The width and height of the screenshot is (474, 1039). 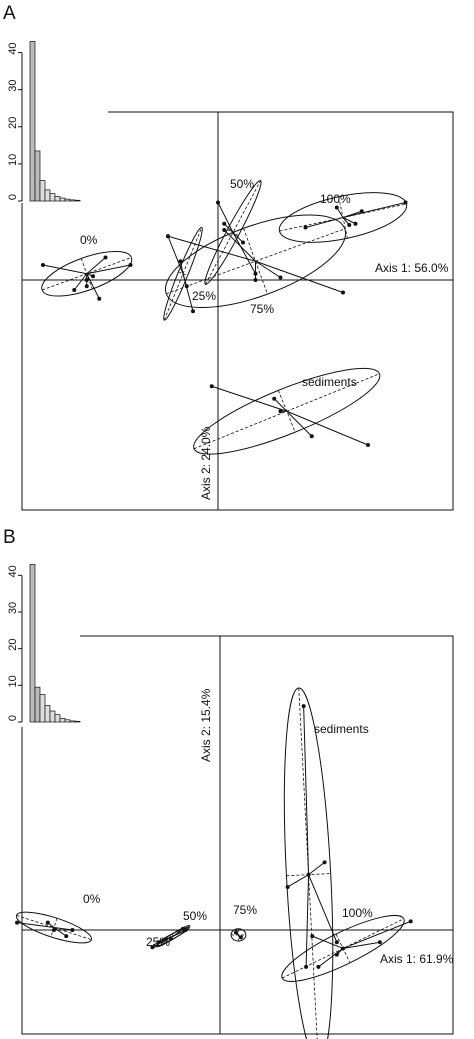 I want to click on axis-2-label: Axis 2: 24.0%, so click(x=206, y=463).